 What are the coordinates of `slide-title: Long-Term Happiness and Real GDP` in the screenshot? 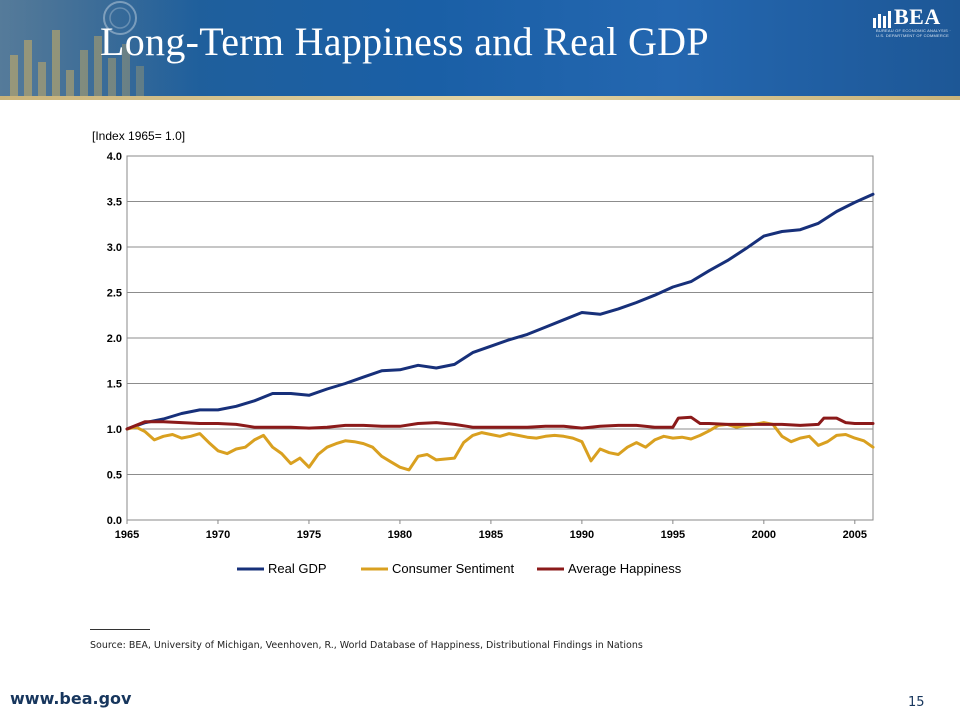 It's located at (404, 41).